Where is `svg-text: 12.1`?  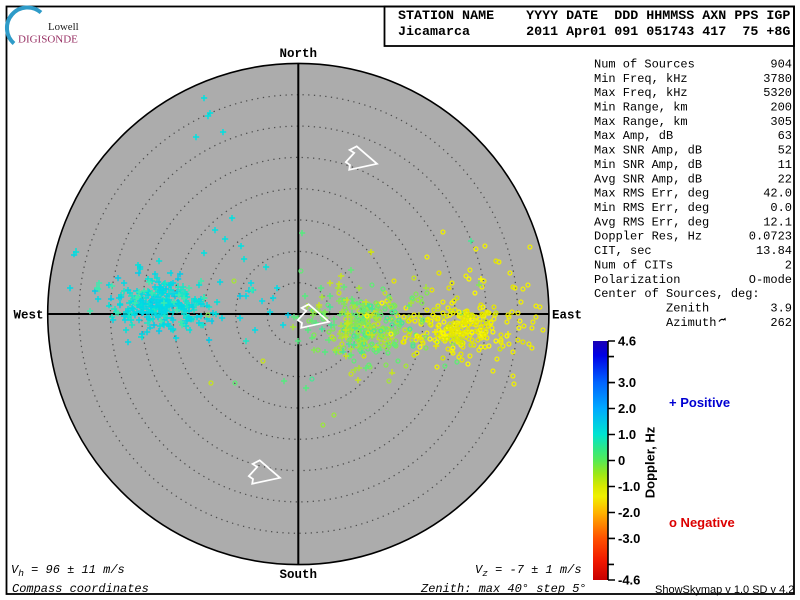
svg-text: 12.1 is located at coordinates (777, 222).